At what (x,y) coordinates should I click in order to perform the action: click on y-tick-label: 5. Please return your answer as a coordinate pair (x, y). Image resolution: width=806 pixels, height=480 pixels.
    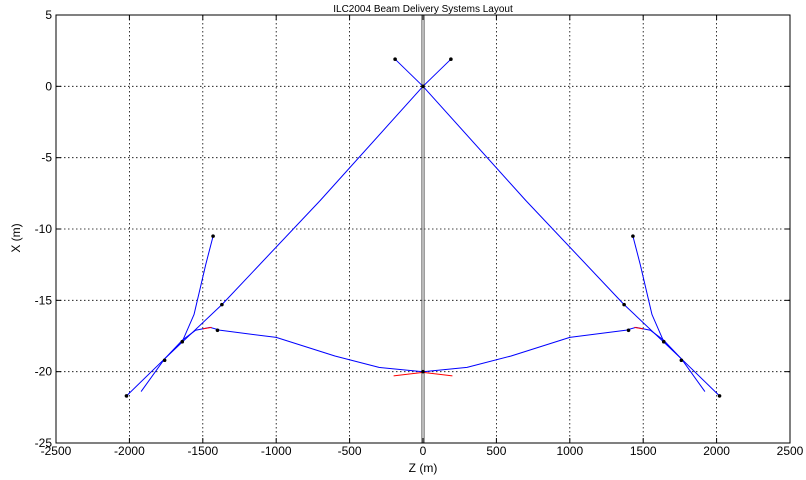
    Looking at the image, I should click on (48, 15).